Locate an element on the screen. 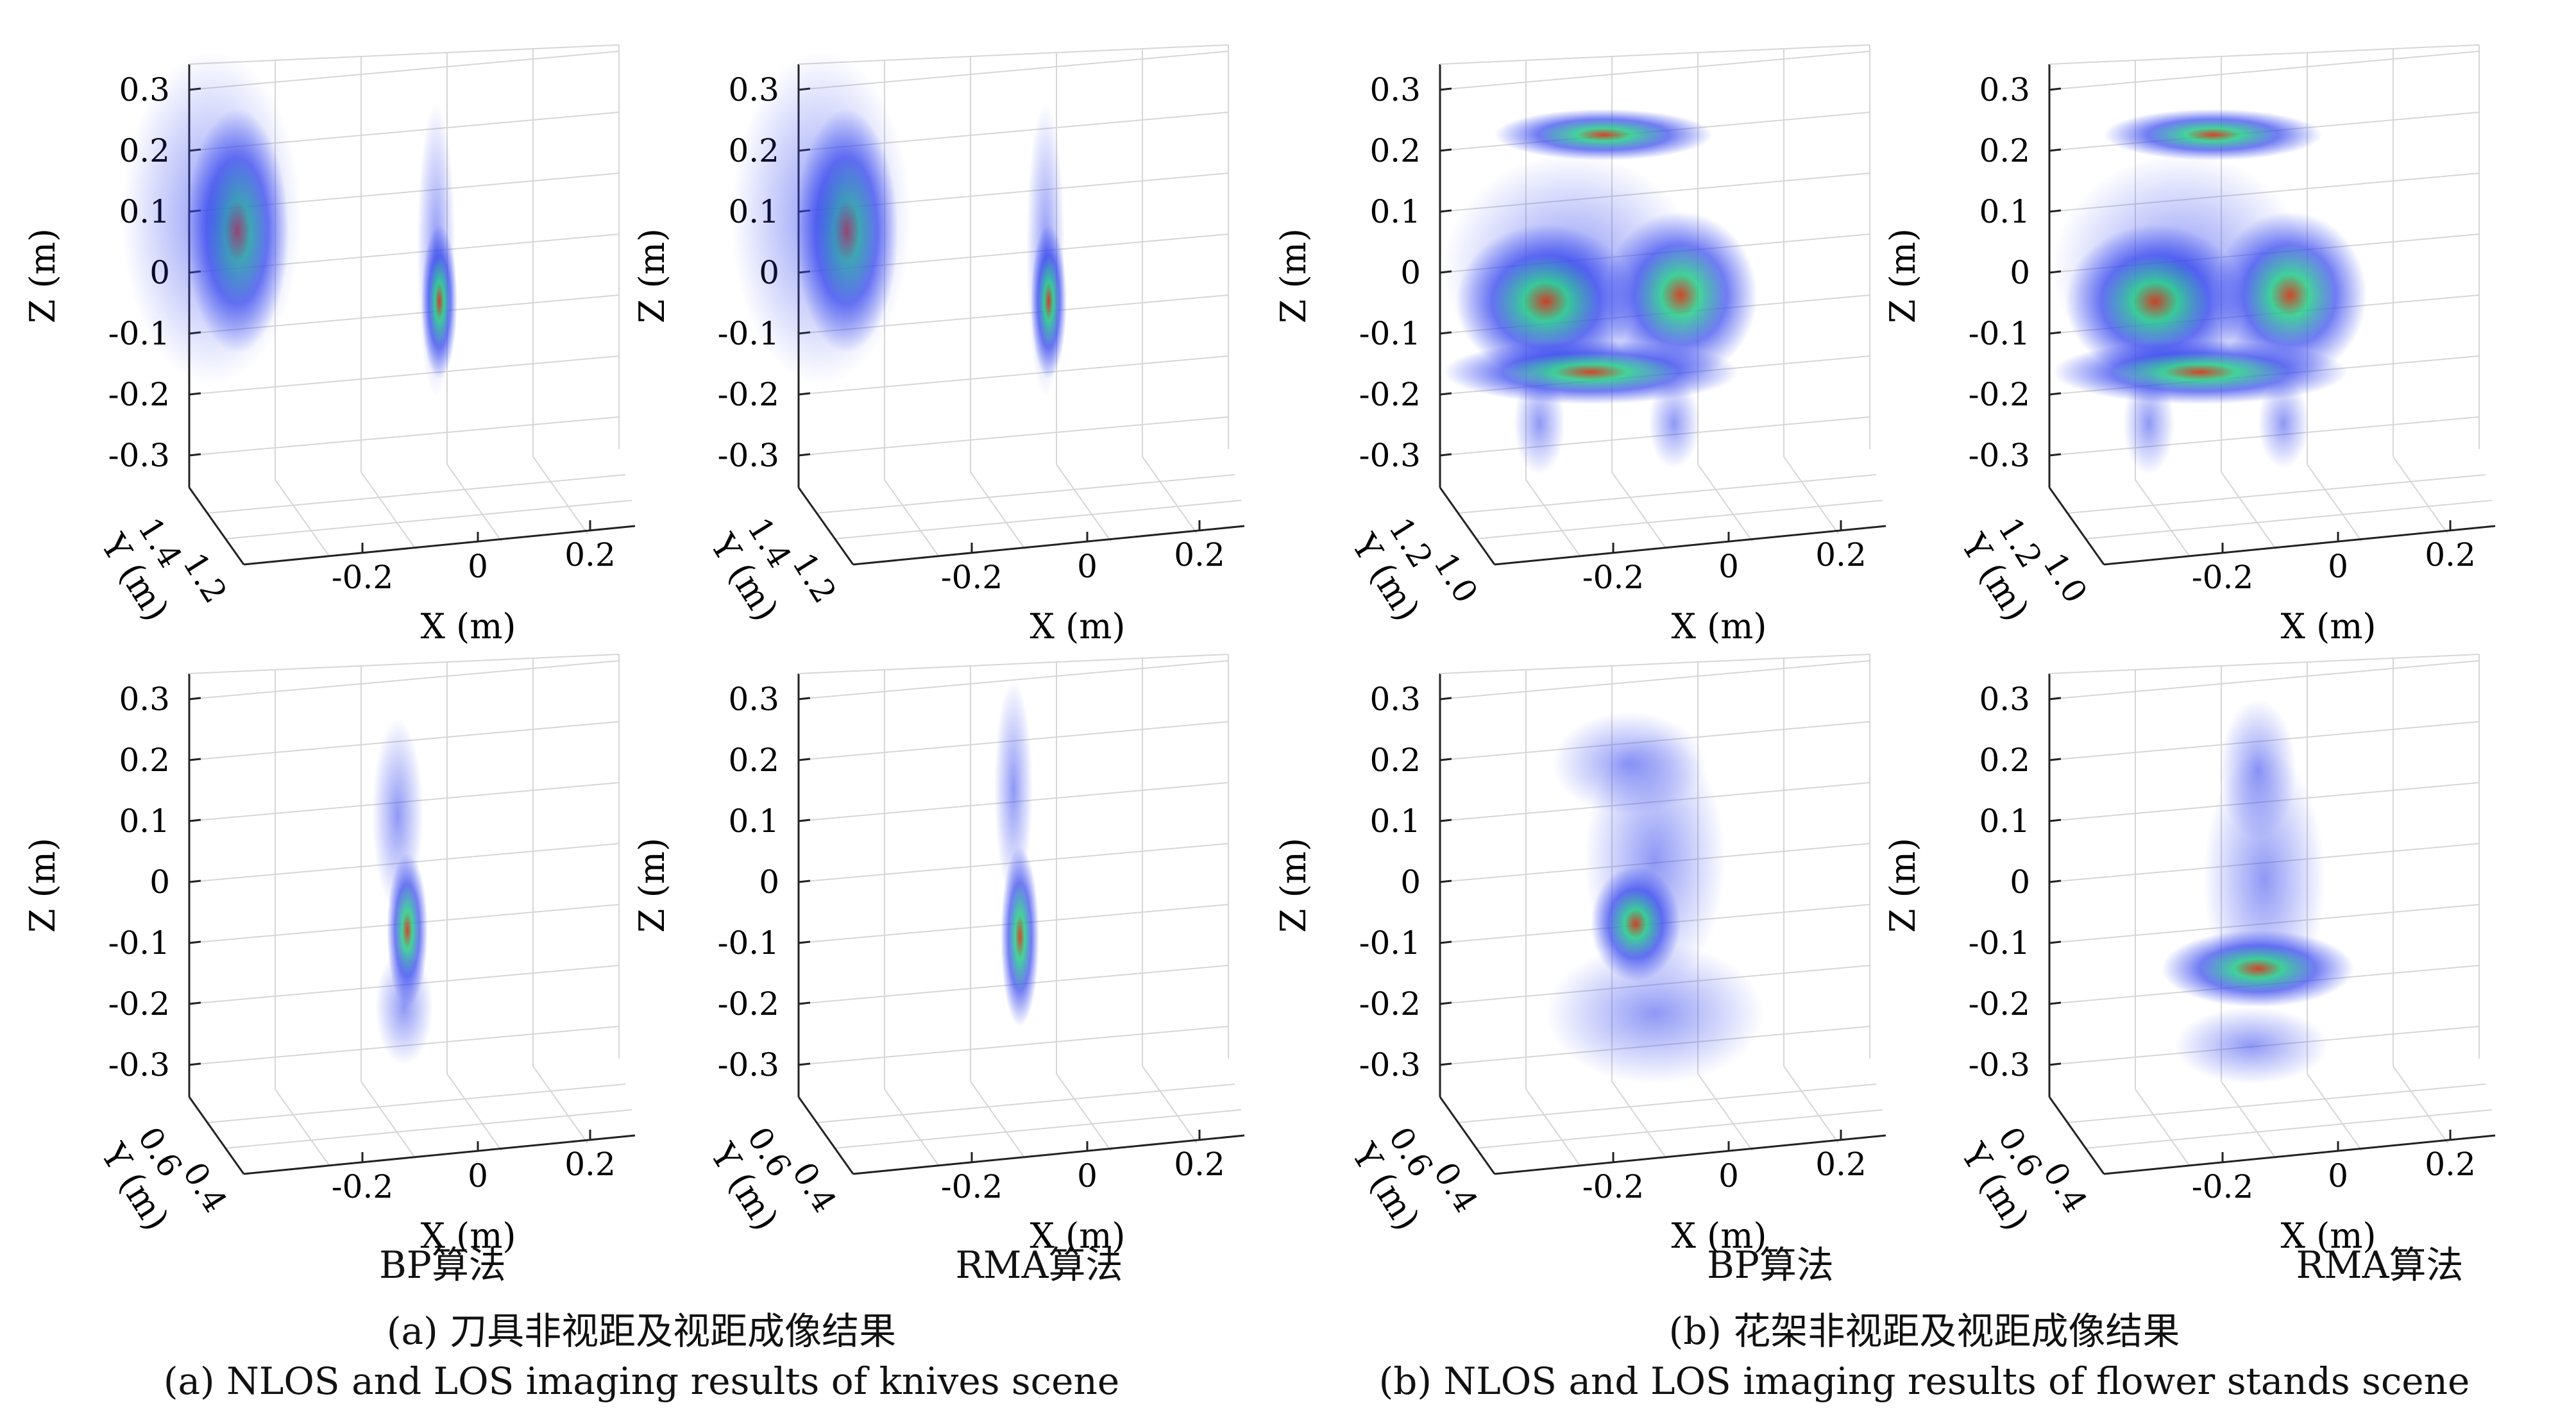 The width and height of the screenshot is (2576, 1410). algorithm-label-flower-bp: BP算法 is located at coordinates (1770, 1265).